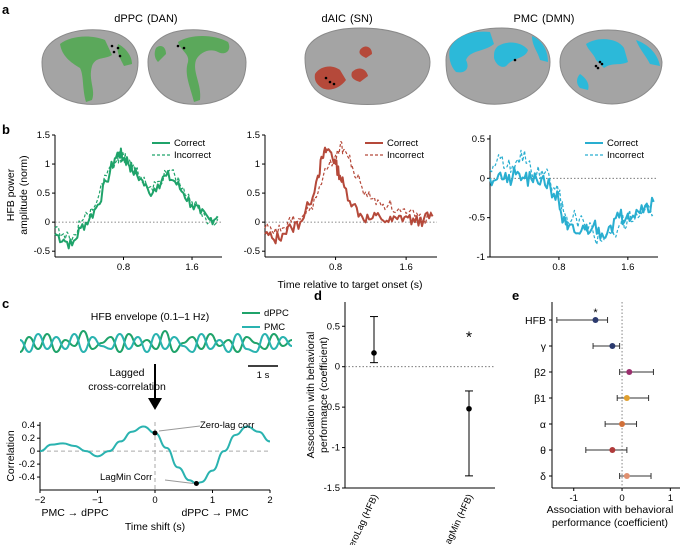  What do you see at coordinates (155, 527) in the screenshot?
I see `xcorr-xlabel: Time shift (s)` at bounding box center [155, 527].